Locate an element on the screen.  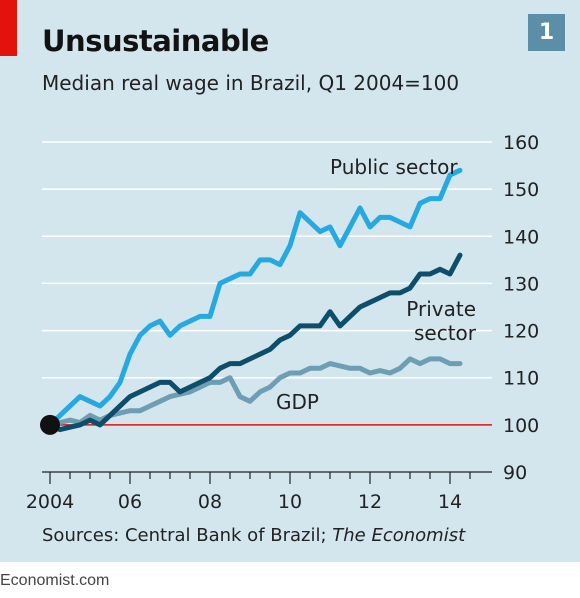
series-line-gdp is located at coordinates (255, 392).